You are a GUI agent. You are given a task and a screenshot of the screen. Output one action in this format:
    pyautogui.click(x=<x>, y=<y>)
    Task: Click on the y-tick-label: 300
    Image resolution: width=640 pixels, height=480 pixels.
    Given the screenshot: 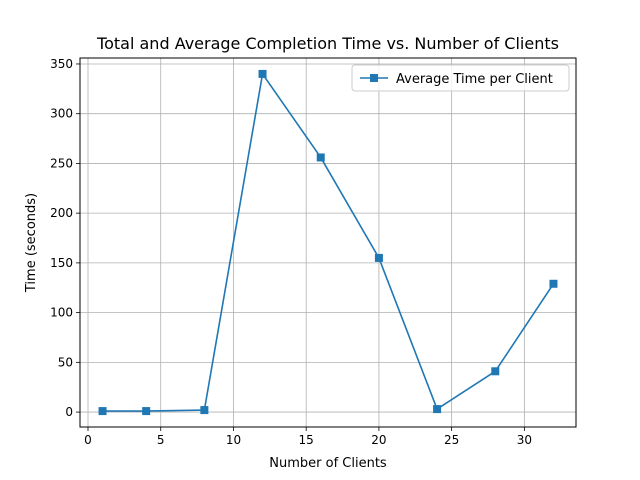 What is the action you would take?
    pyautogui.click(x=61, y=114)
    